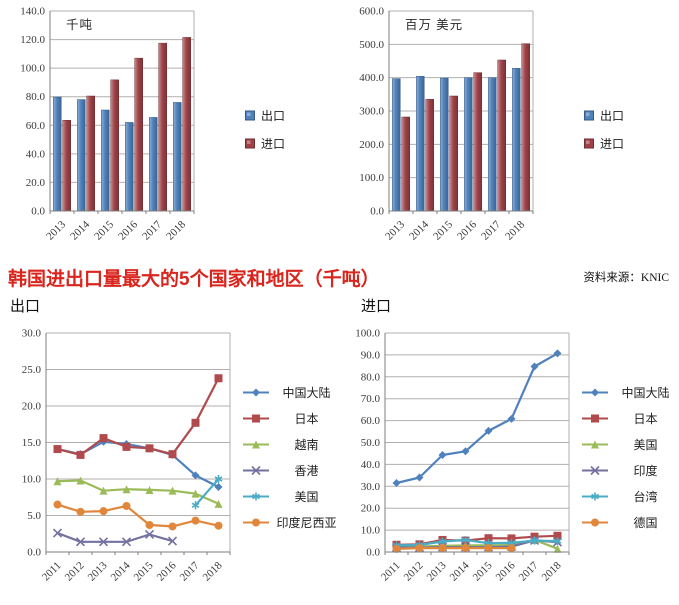 This screenshot has height=605, width=679. Describe the element at coordinates (645, 470) in the screenshot. I see `legend-label: 印度` at that location.